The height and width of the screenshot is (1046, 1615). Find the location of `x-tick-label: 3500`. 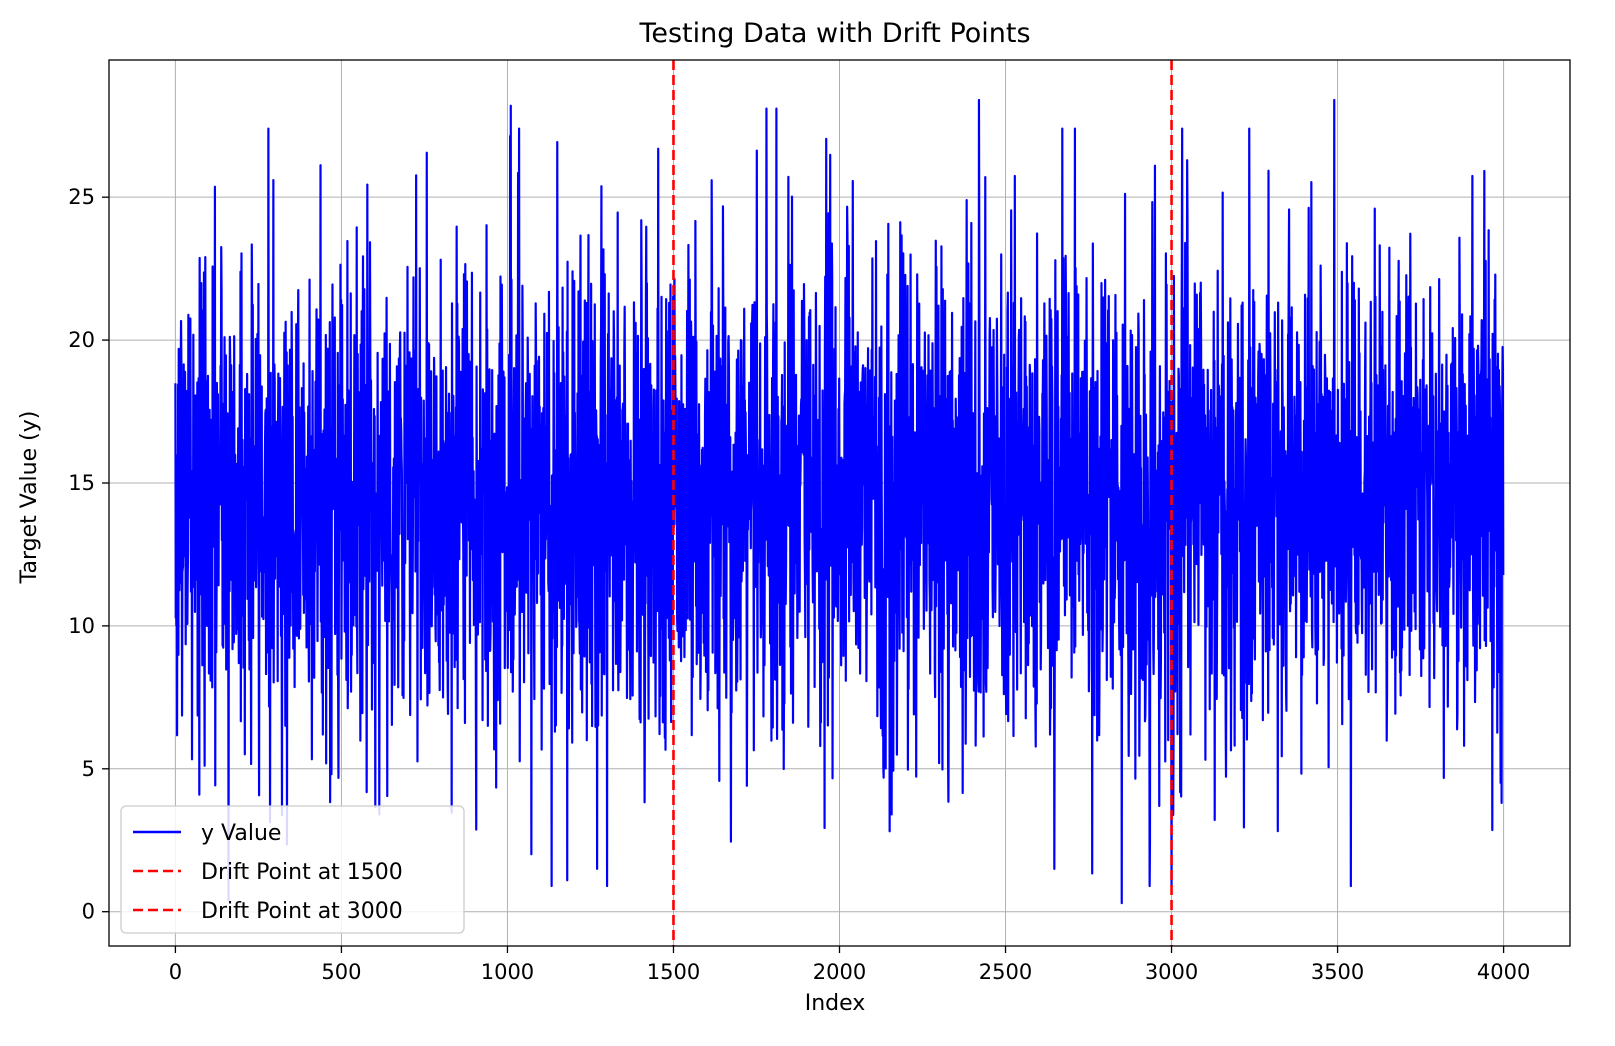

x-tick-label: 3500 is located at coordinates (1337, 972).